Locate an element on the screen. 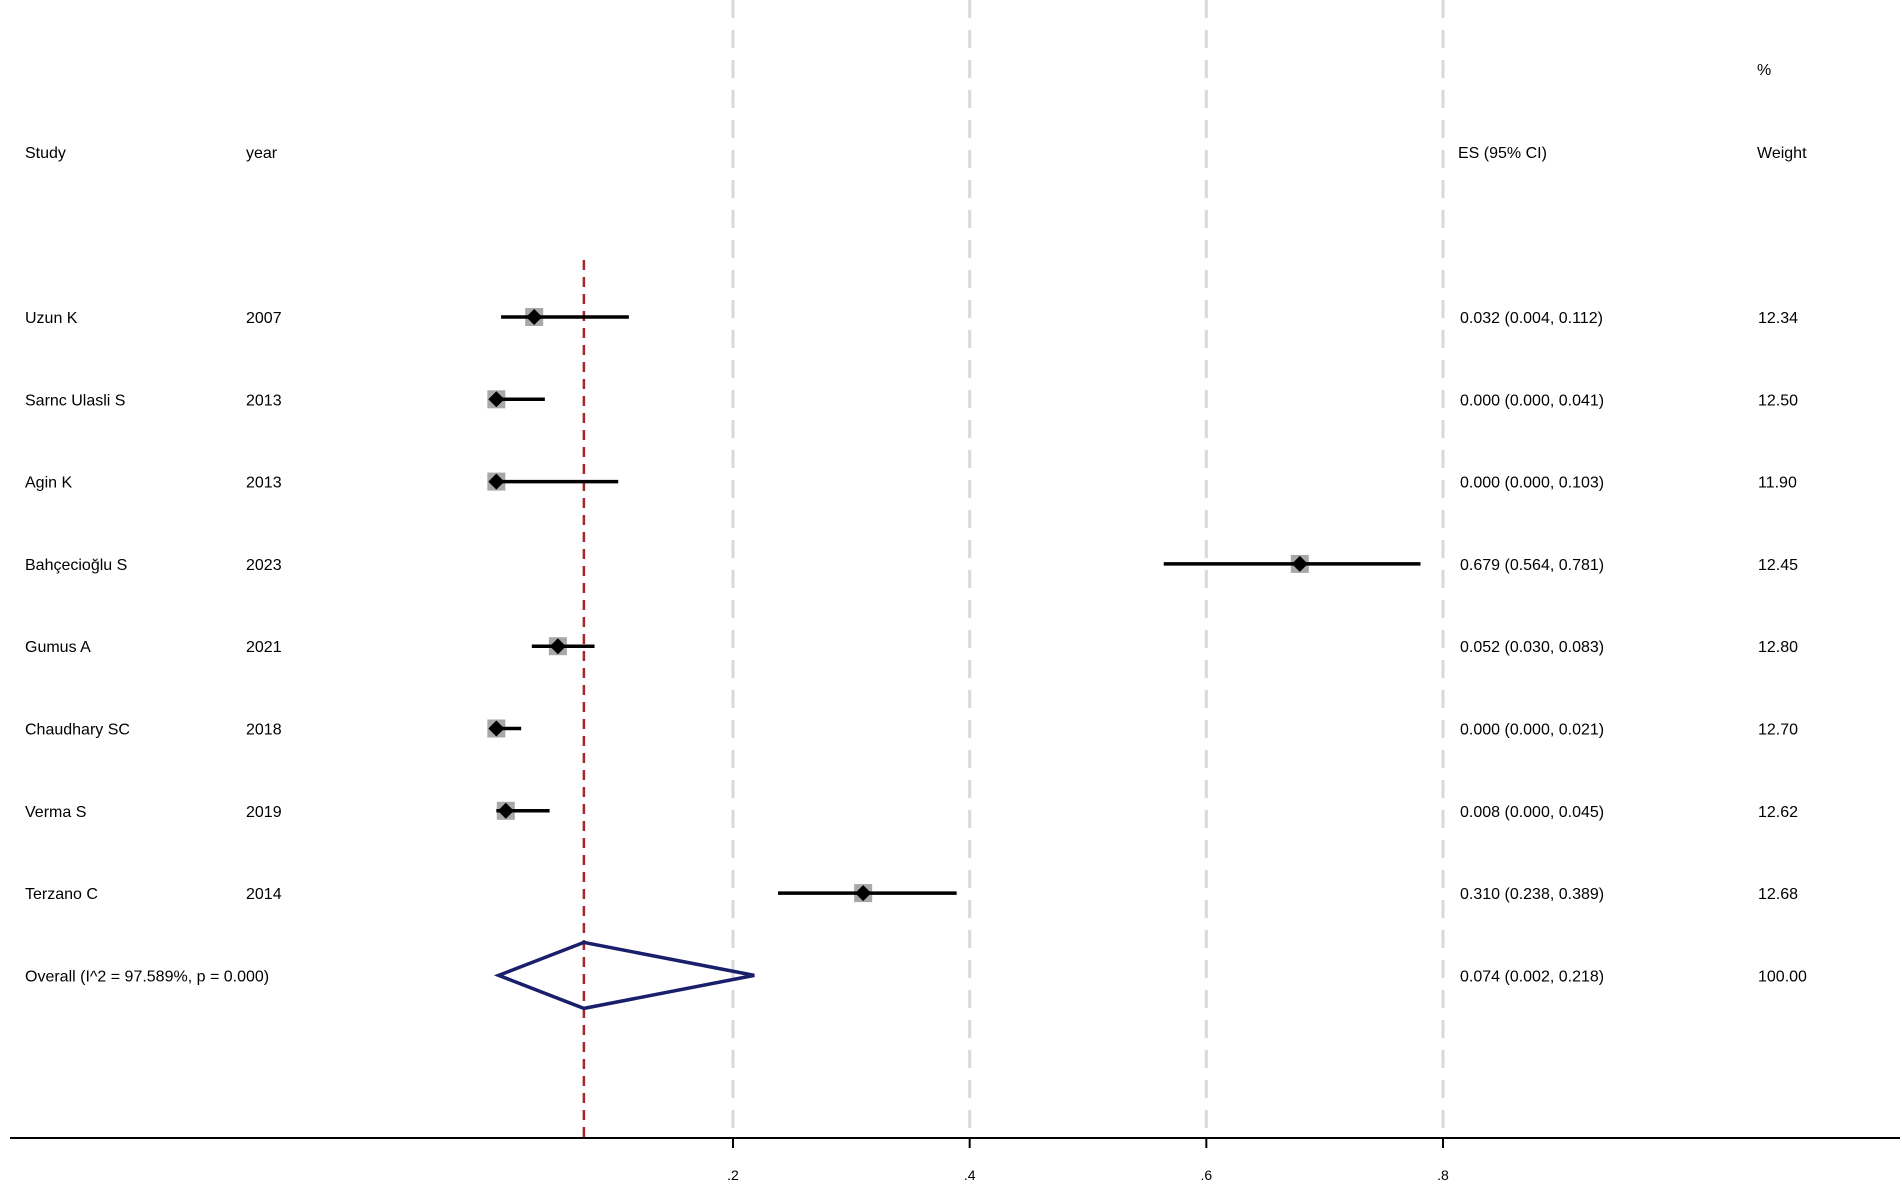 This screenshot has height=1204, width=1902. header-es: ES (95% CI) is located at coordinates (1502, 153).